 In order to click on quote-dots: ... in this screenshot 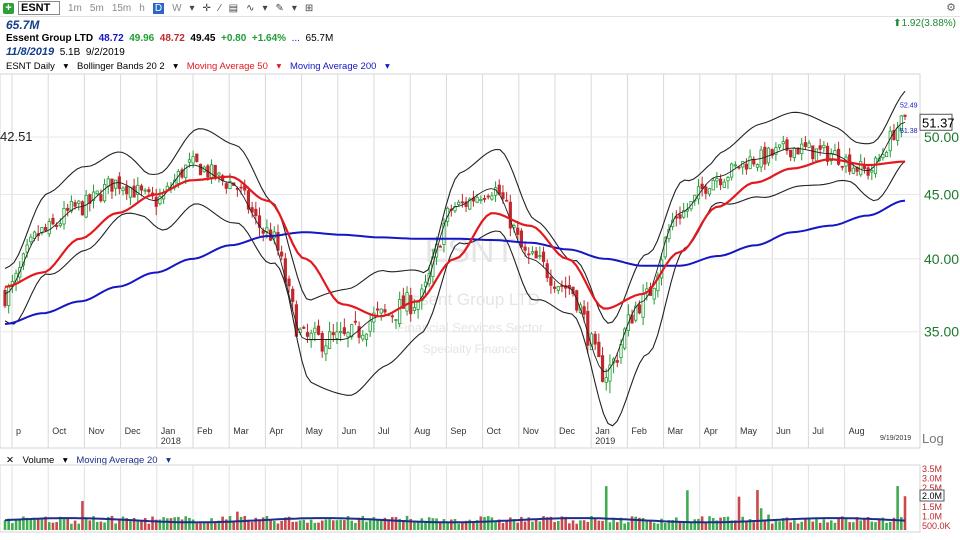, I will do `click(295, 38)`.